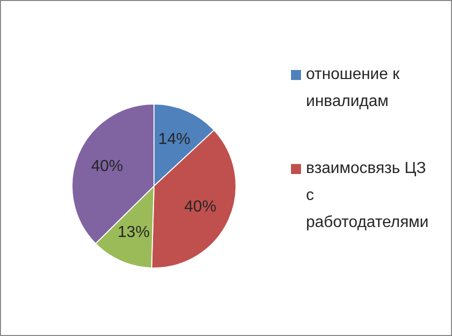  I want to click on data-label: 14%, so click(174, 139).